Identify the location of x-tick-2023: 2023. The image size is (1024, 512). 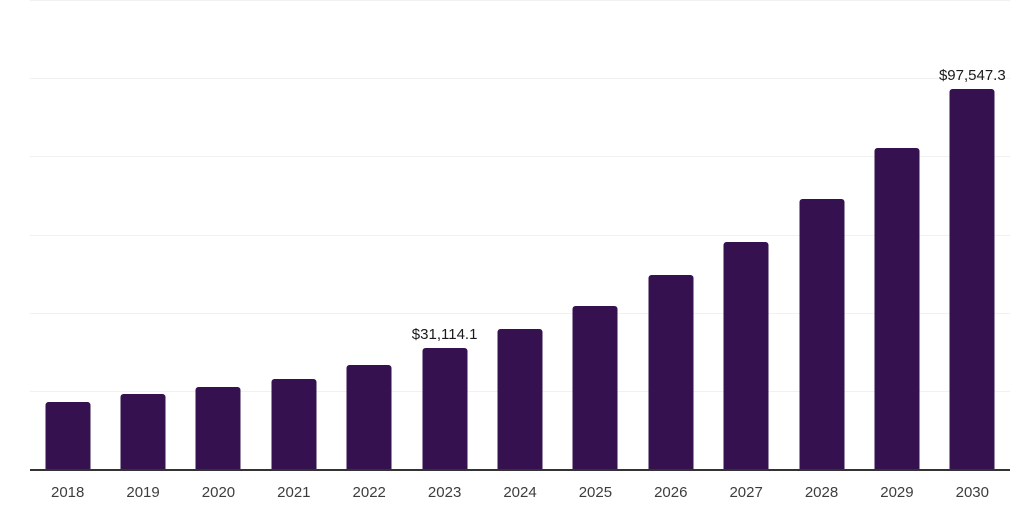
(444, 492).